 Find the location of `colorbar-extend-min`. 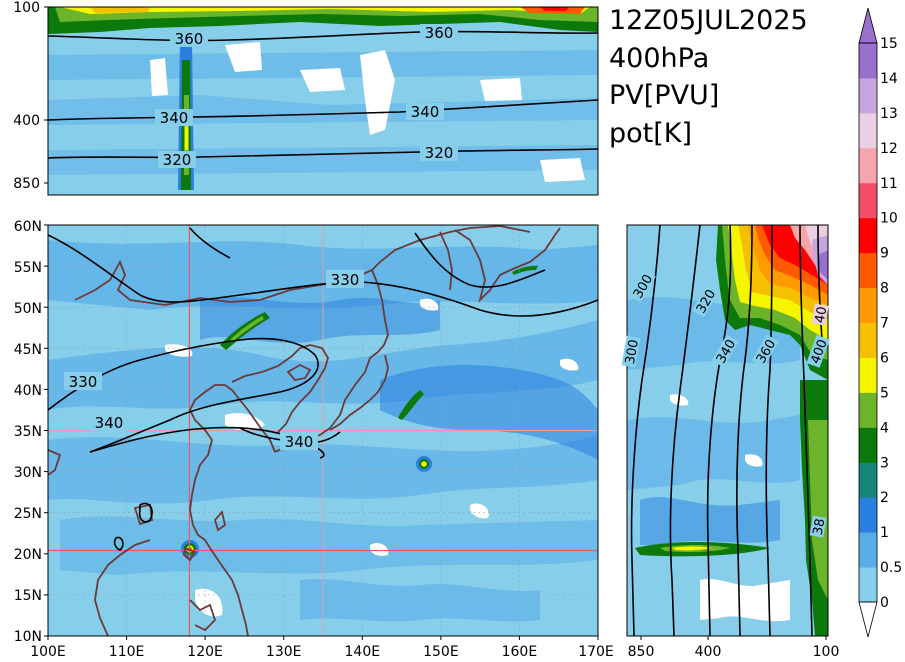

colorbar-extend-min is located at coordinates (868, 619).